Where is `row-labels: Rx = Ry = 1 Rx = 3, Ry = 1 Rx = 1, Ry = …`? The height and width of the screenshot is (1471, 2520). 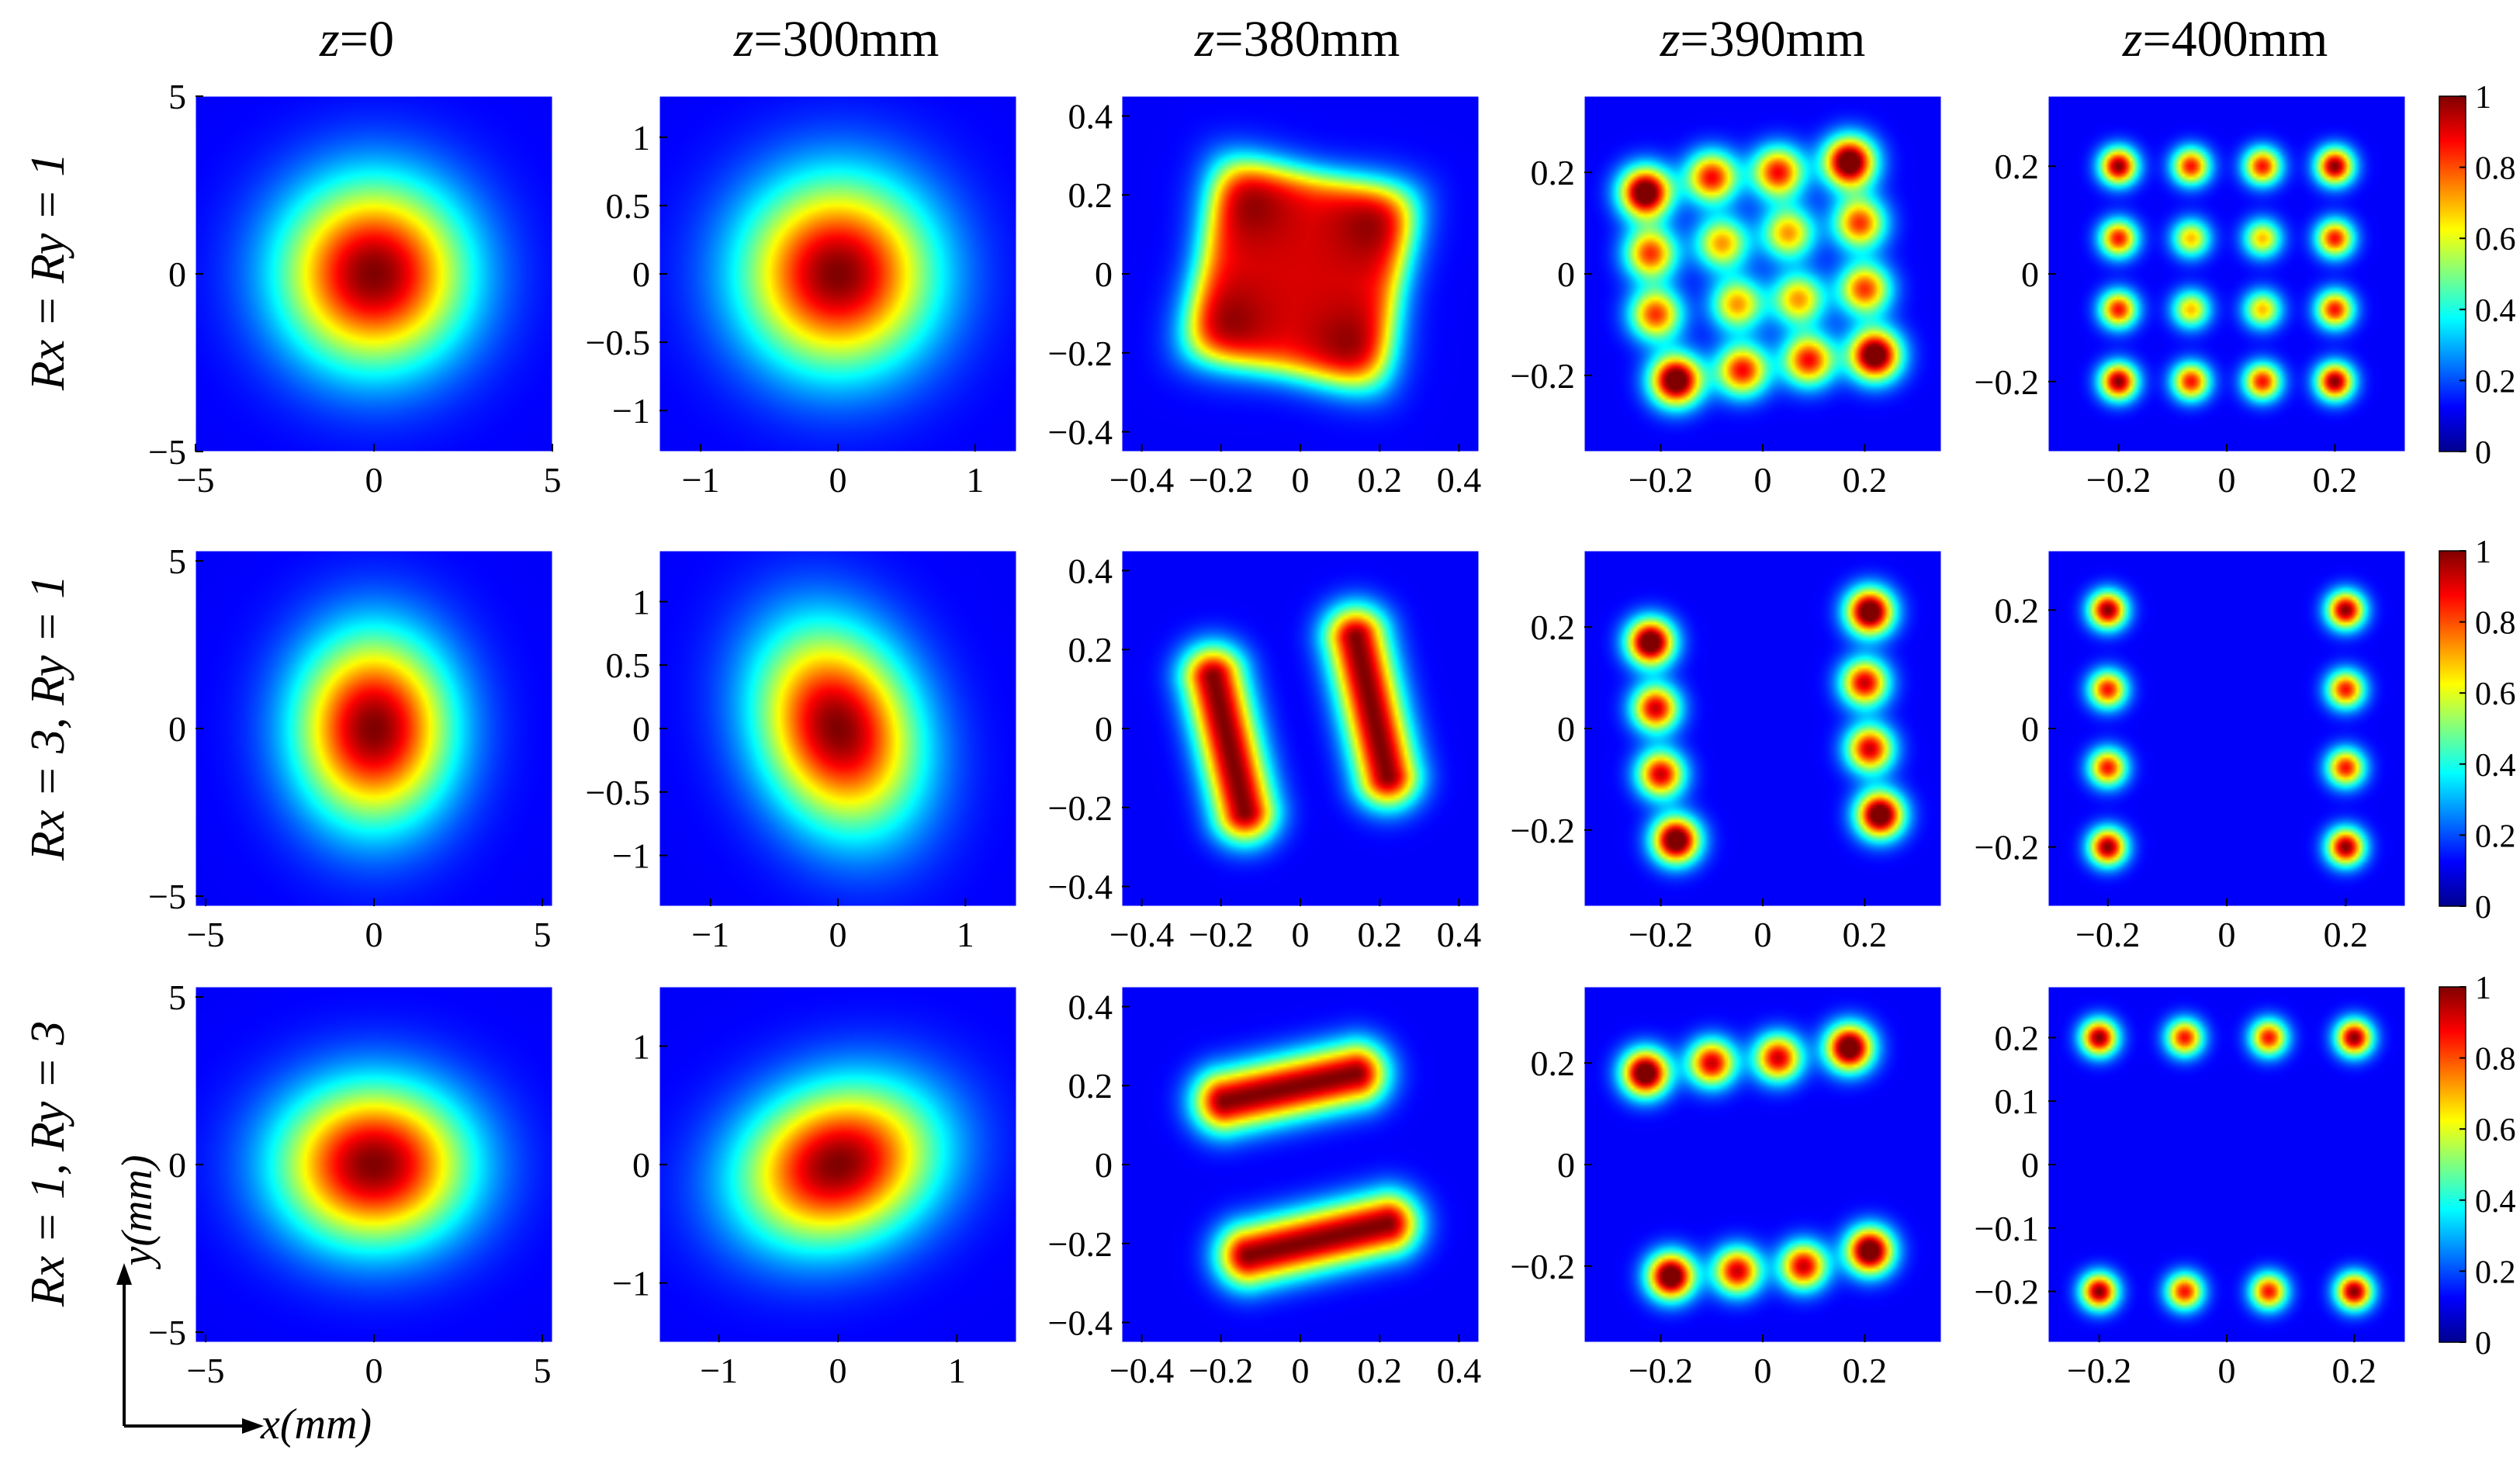 row-labels: Rx = Ry = 1 Rx = 3, Ry = 1 Rx = 1, Ry = … is located at coordinates (48, 730).